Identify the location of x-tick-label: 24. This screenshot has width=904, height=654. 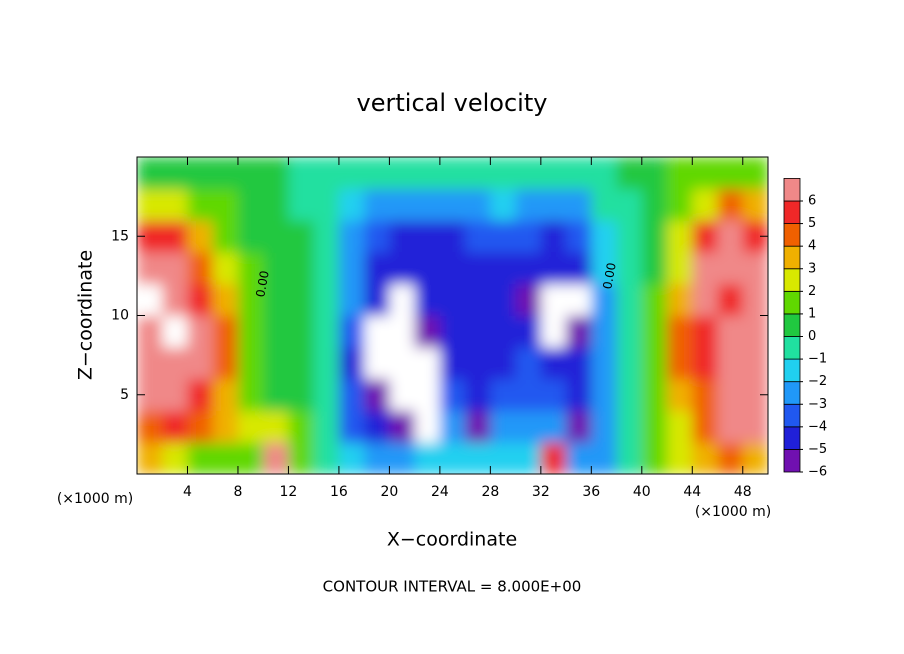
(440, 492).